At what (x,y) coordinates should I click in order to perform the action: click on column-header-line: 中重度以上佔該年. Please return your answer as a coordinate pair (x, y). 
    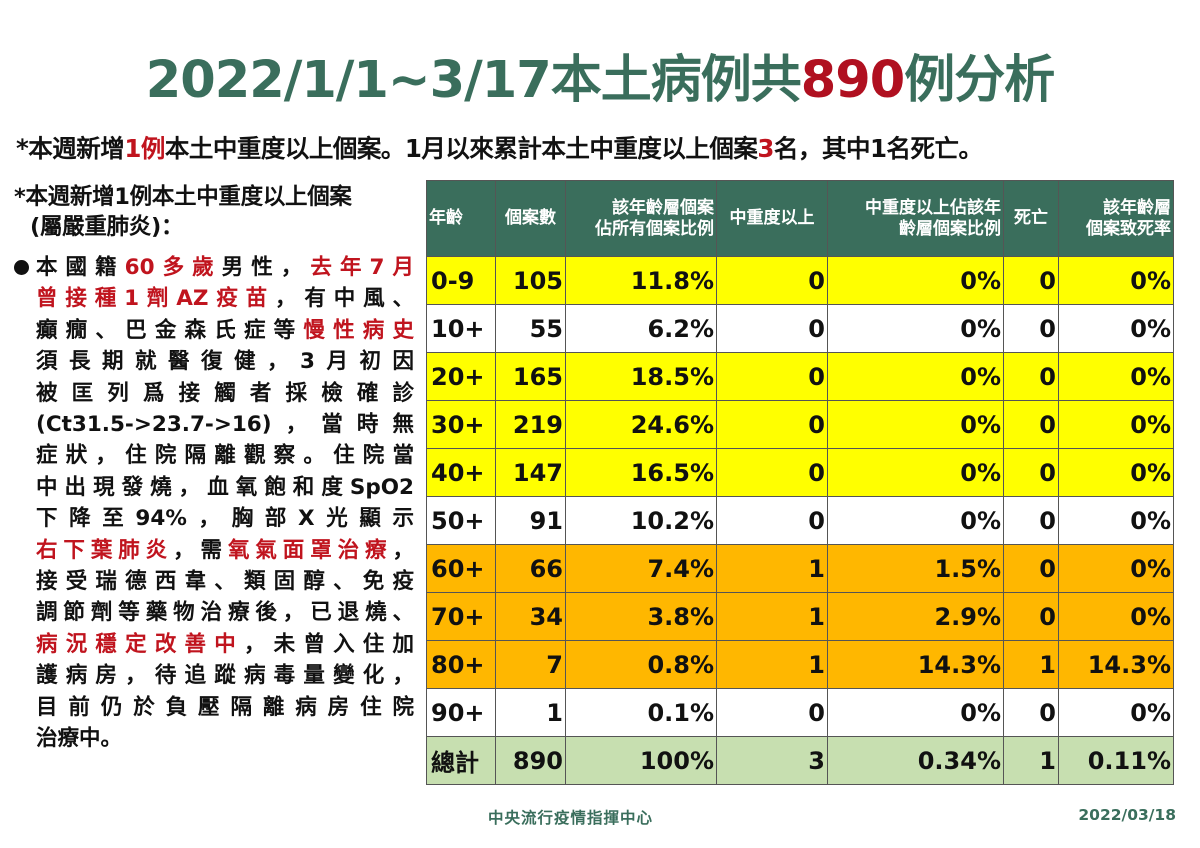
    Looking at the image, I should click on (933, 207).